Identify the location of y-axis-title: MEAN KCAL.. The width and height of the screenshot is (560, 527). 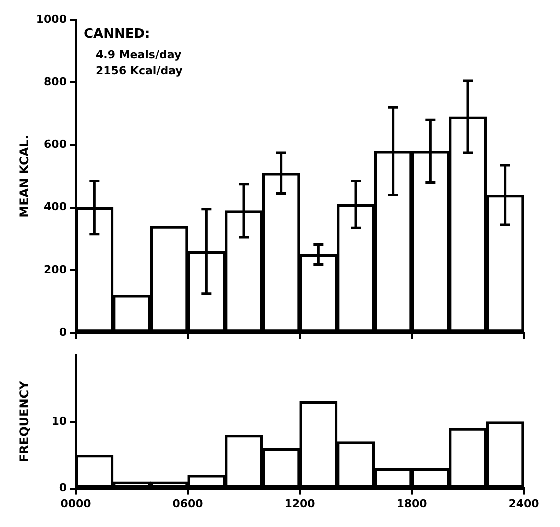
(24, 176).